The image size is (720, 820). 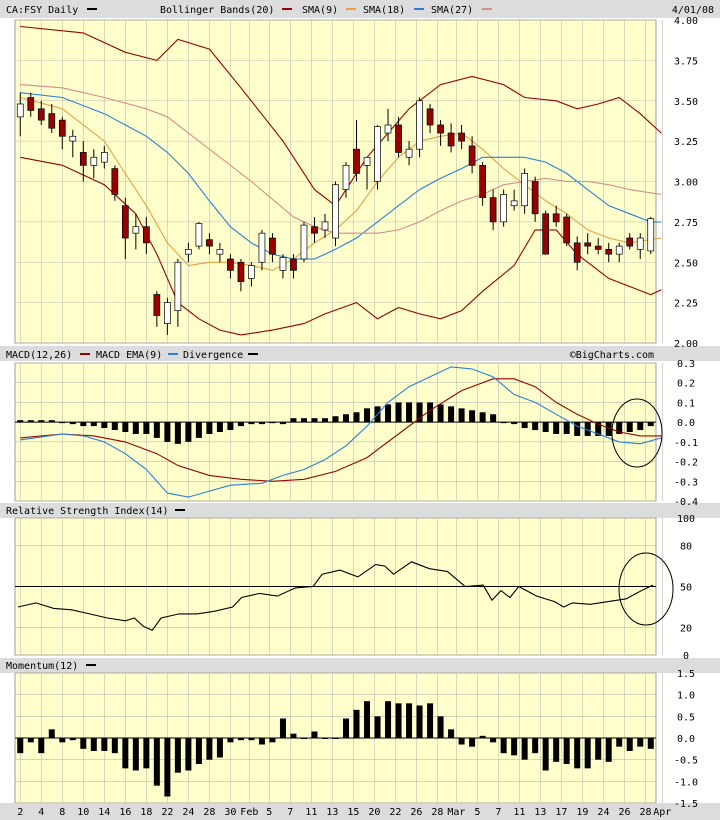 I want to click on legend-macd: MACD(12,26), so click(x=39, y=355).